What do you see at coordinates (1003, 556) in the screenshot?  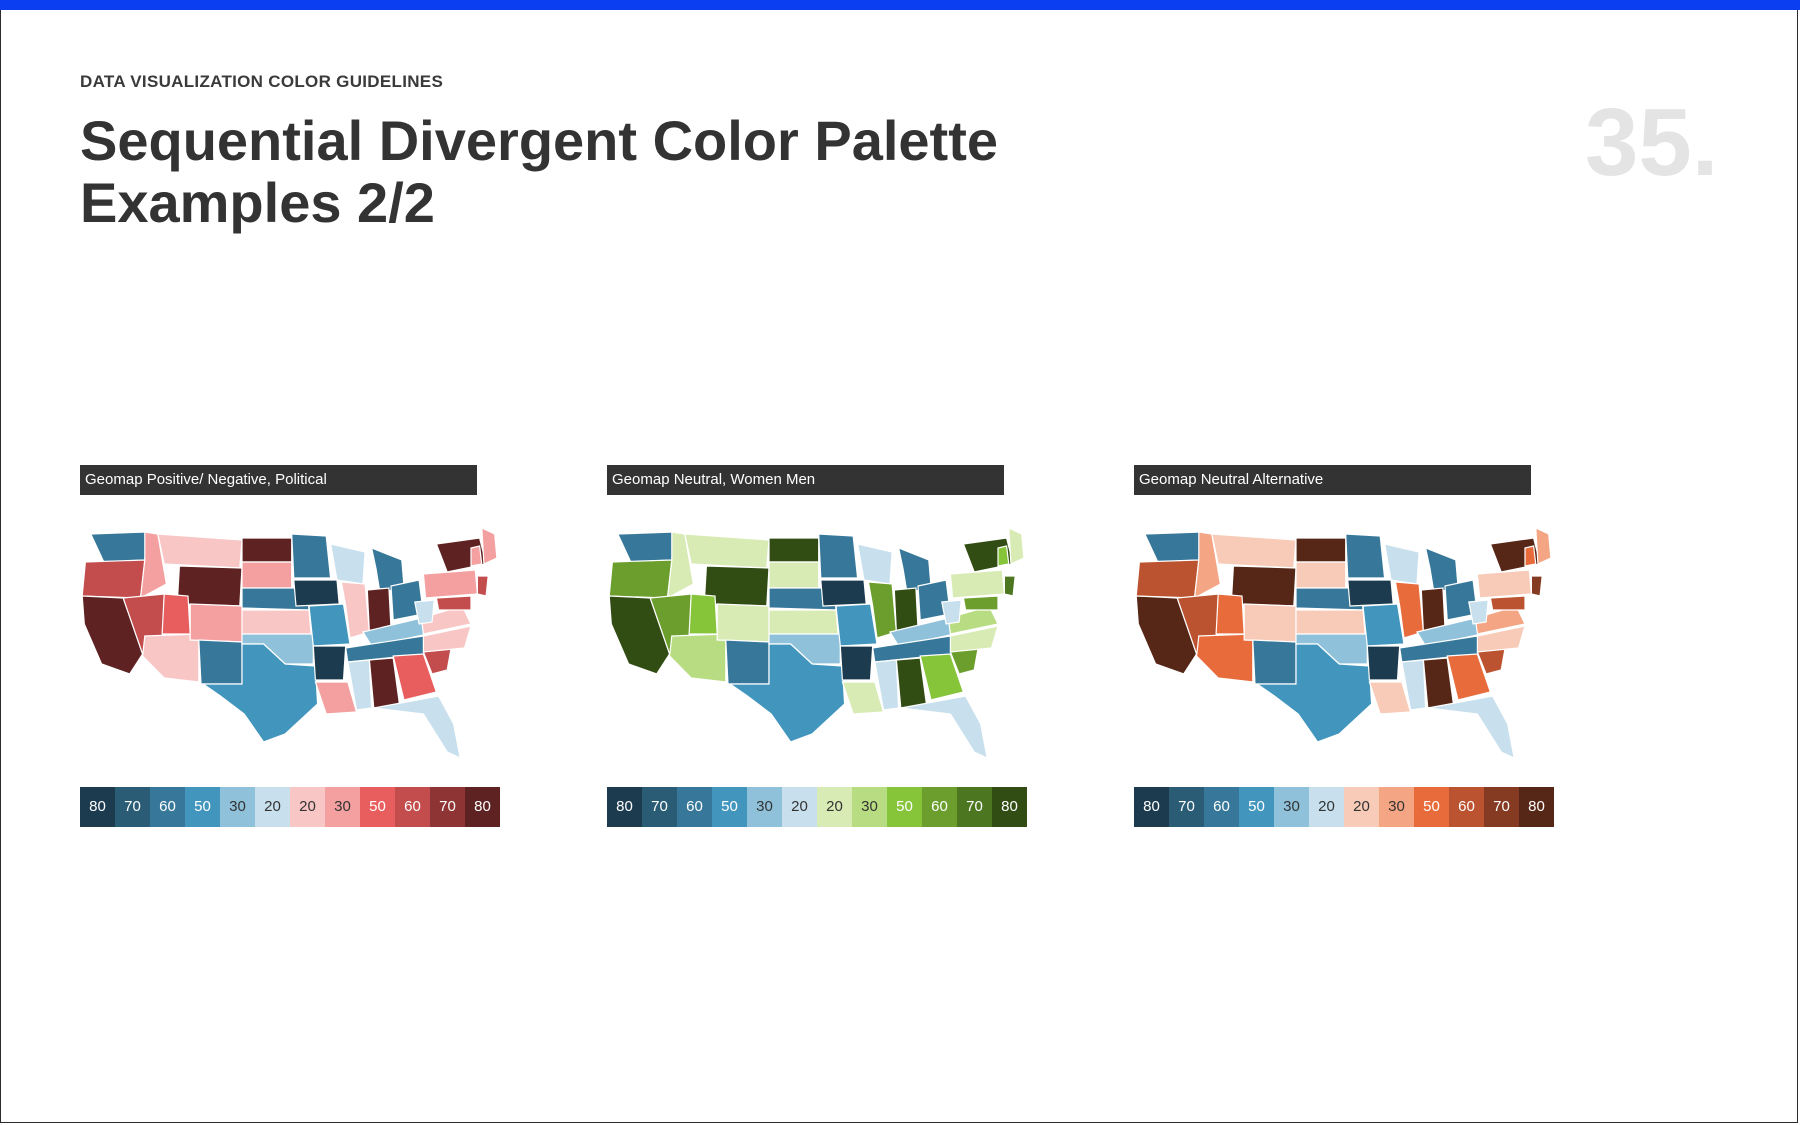 I see `state-shape-vt` at bounding box center [1003, 556].